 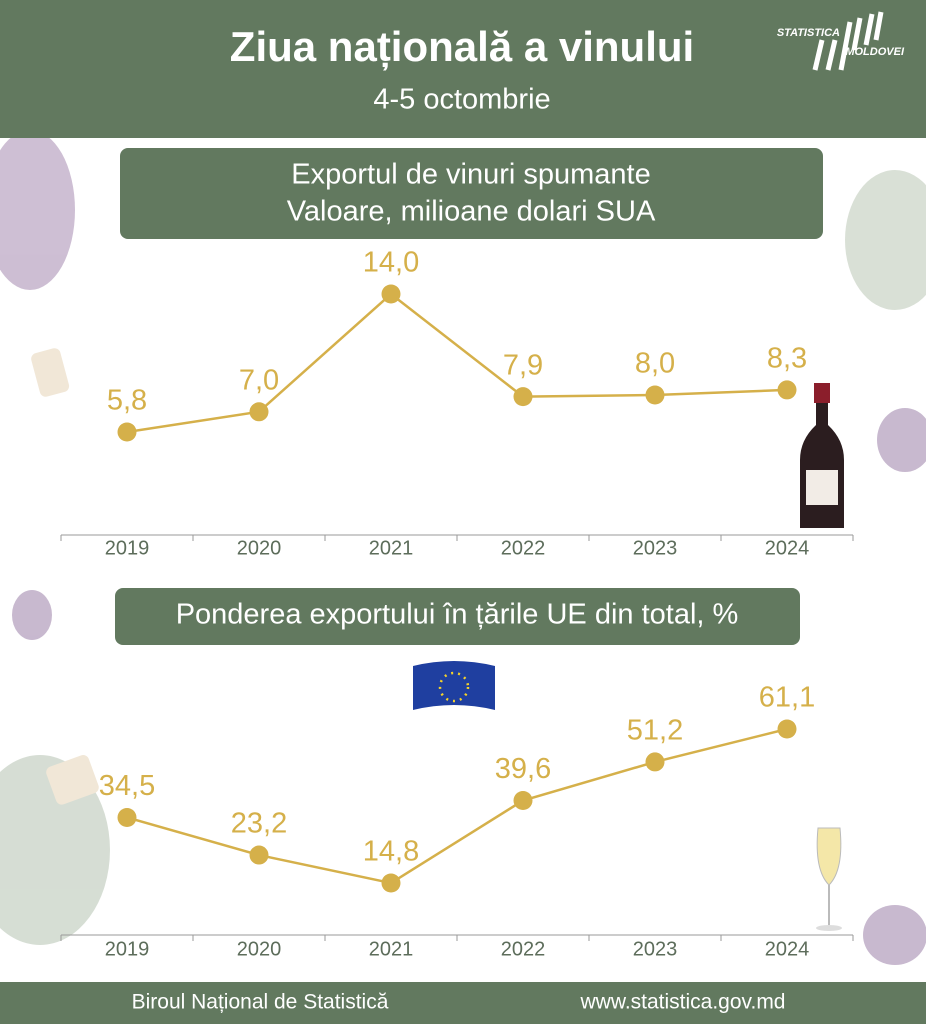 I want to click on leaf-left, so click(x=55, y=850).